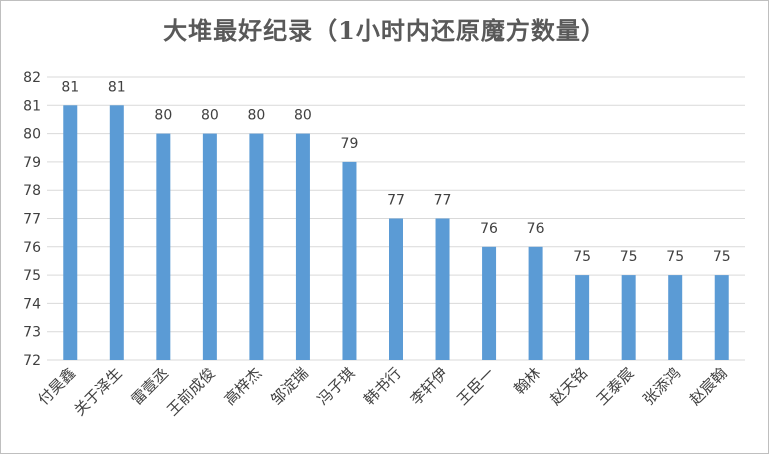 This screenshot has height=454, width=769. Describe the element at coordinates (32, 135) in the screenshot. I see `y-tick-label: 80` at that location.